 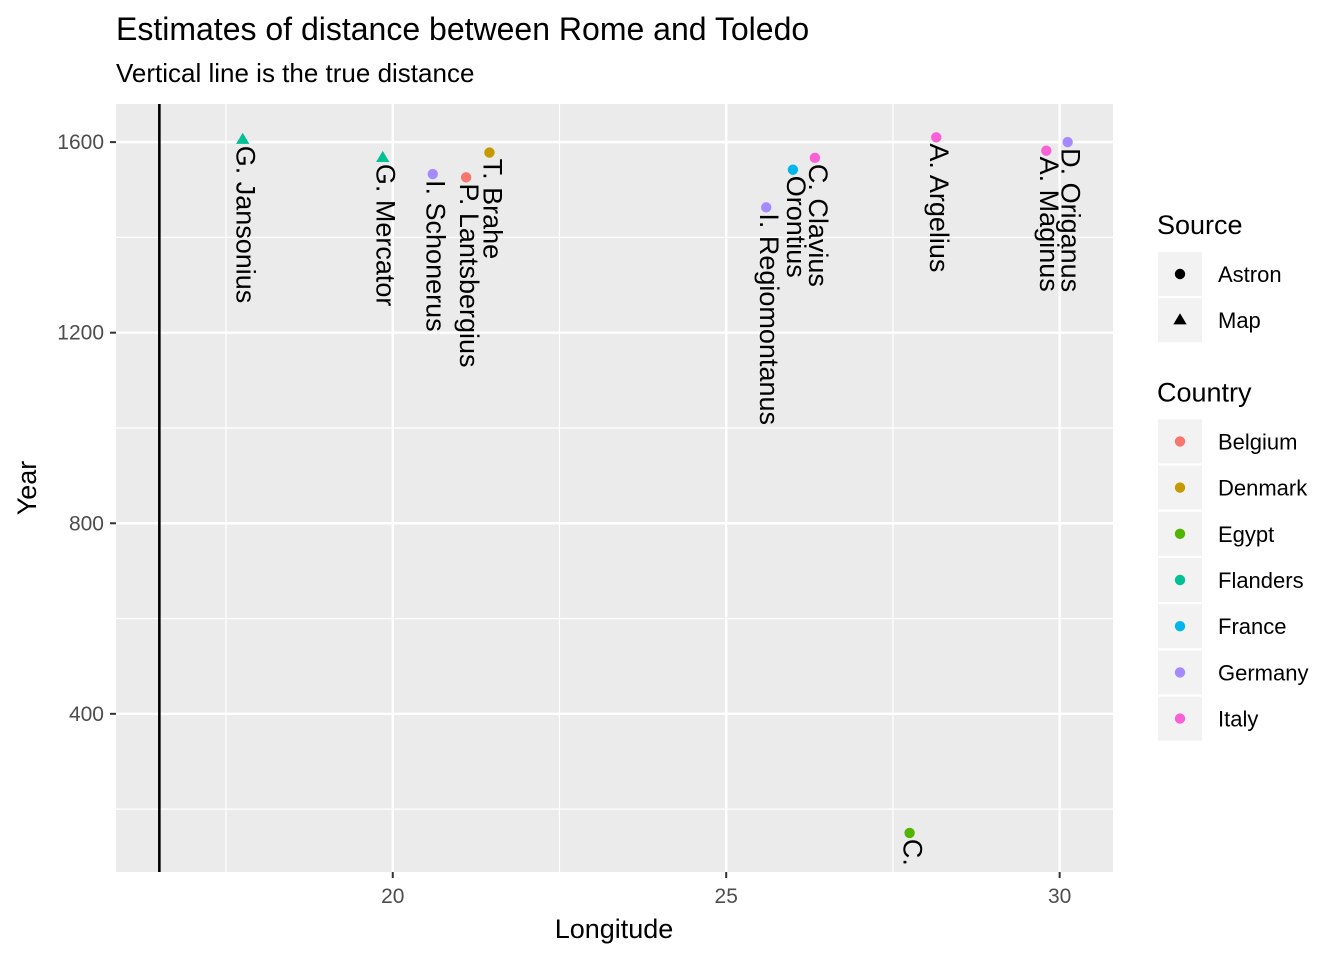 What do you see at coordinates (1263, 672) in the screenshot?
I see `legend-label: Germany` at bounding box center [1263, 672].